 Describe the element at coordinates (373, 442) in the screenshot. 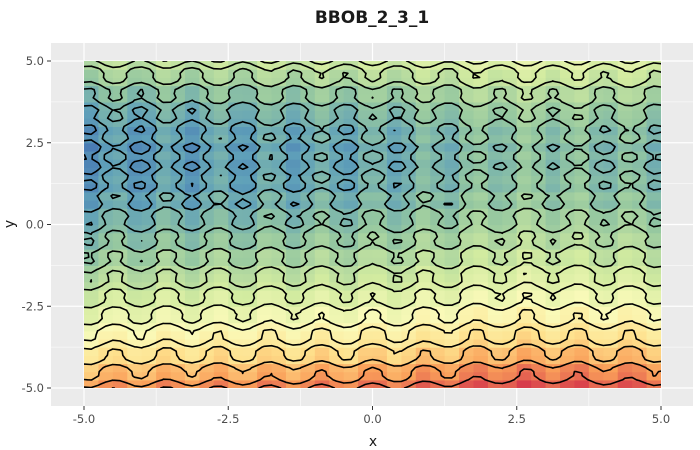

I see `x-axis-label: x` at that location.